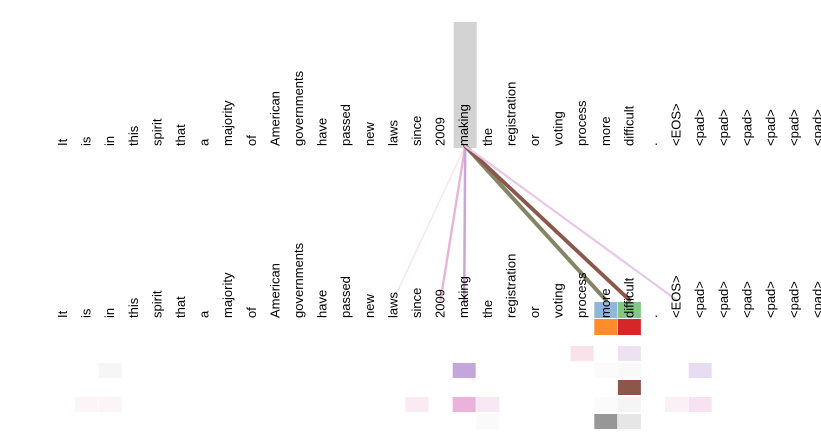  Describe the element at coordinates (652, 144) in the screenshot. I see `top-token: .` at that location.